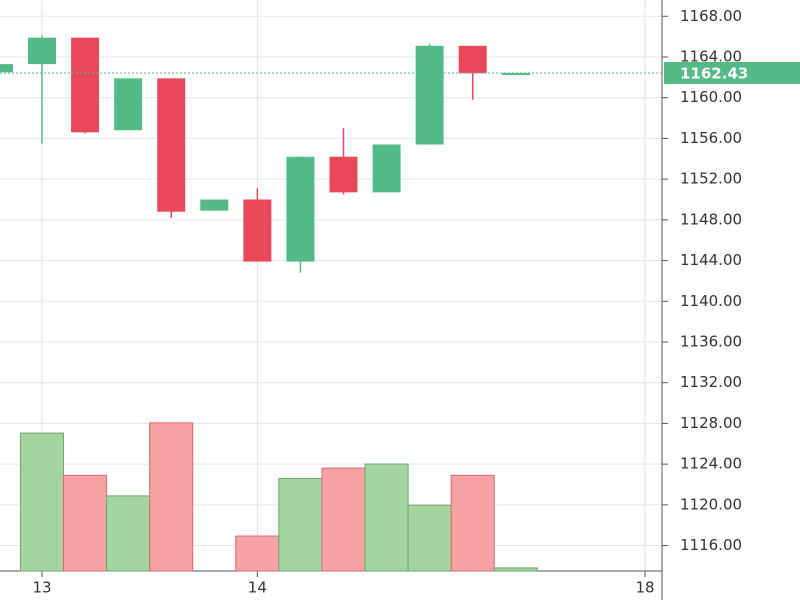 The image size is (800, 600). Describe the element at coordinates (257, 588) in the screenshot. I see `x-tick-label: 14` at that location.